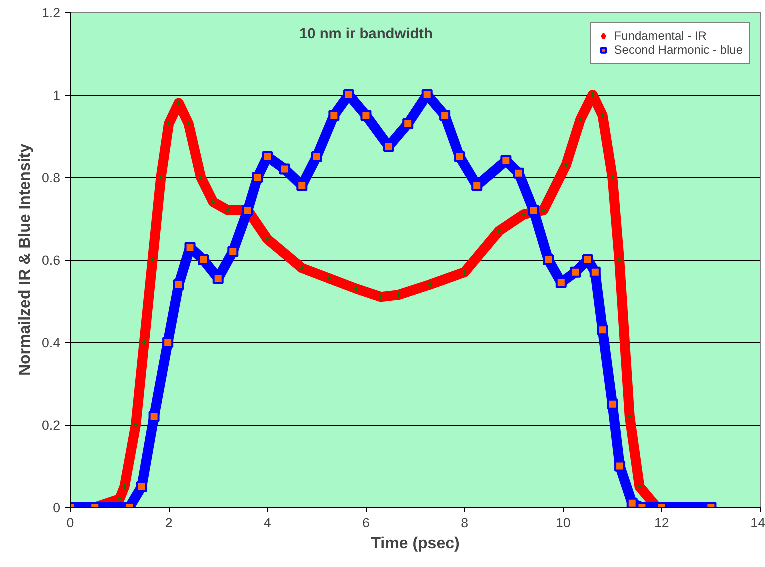 The width and height of the screenshot is (765, 567). Describe the element at coordinates (464, 523) in the screenshot. I see `x-tick-label: 8` at that location.